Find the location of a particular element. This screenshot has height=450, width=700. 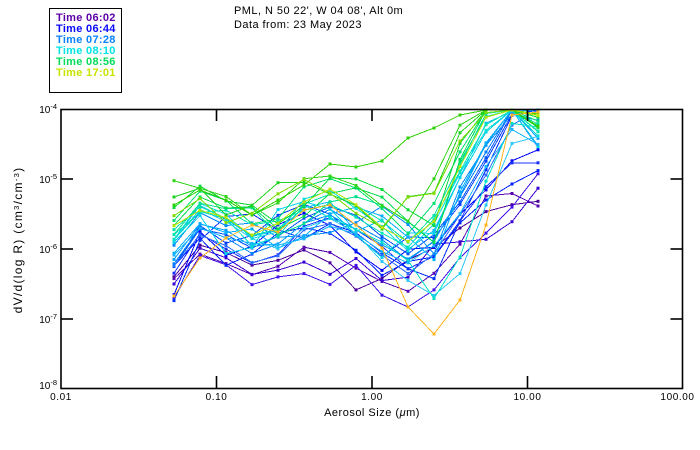

svg-text: 1.00 is located at coordinates (372, 397).